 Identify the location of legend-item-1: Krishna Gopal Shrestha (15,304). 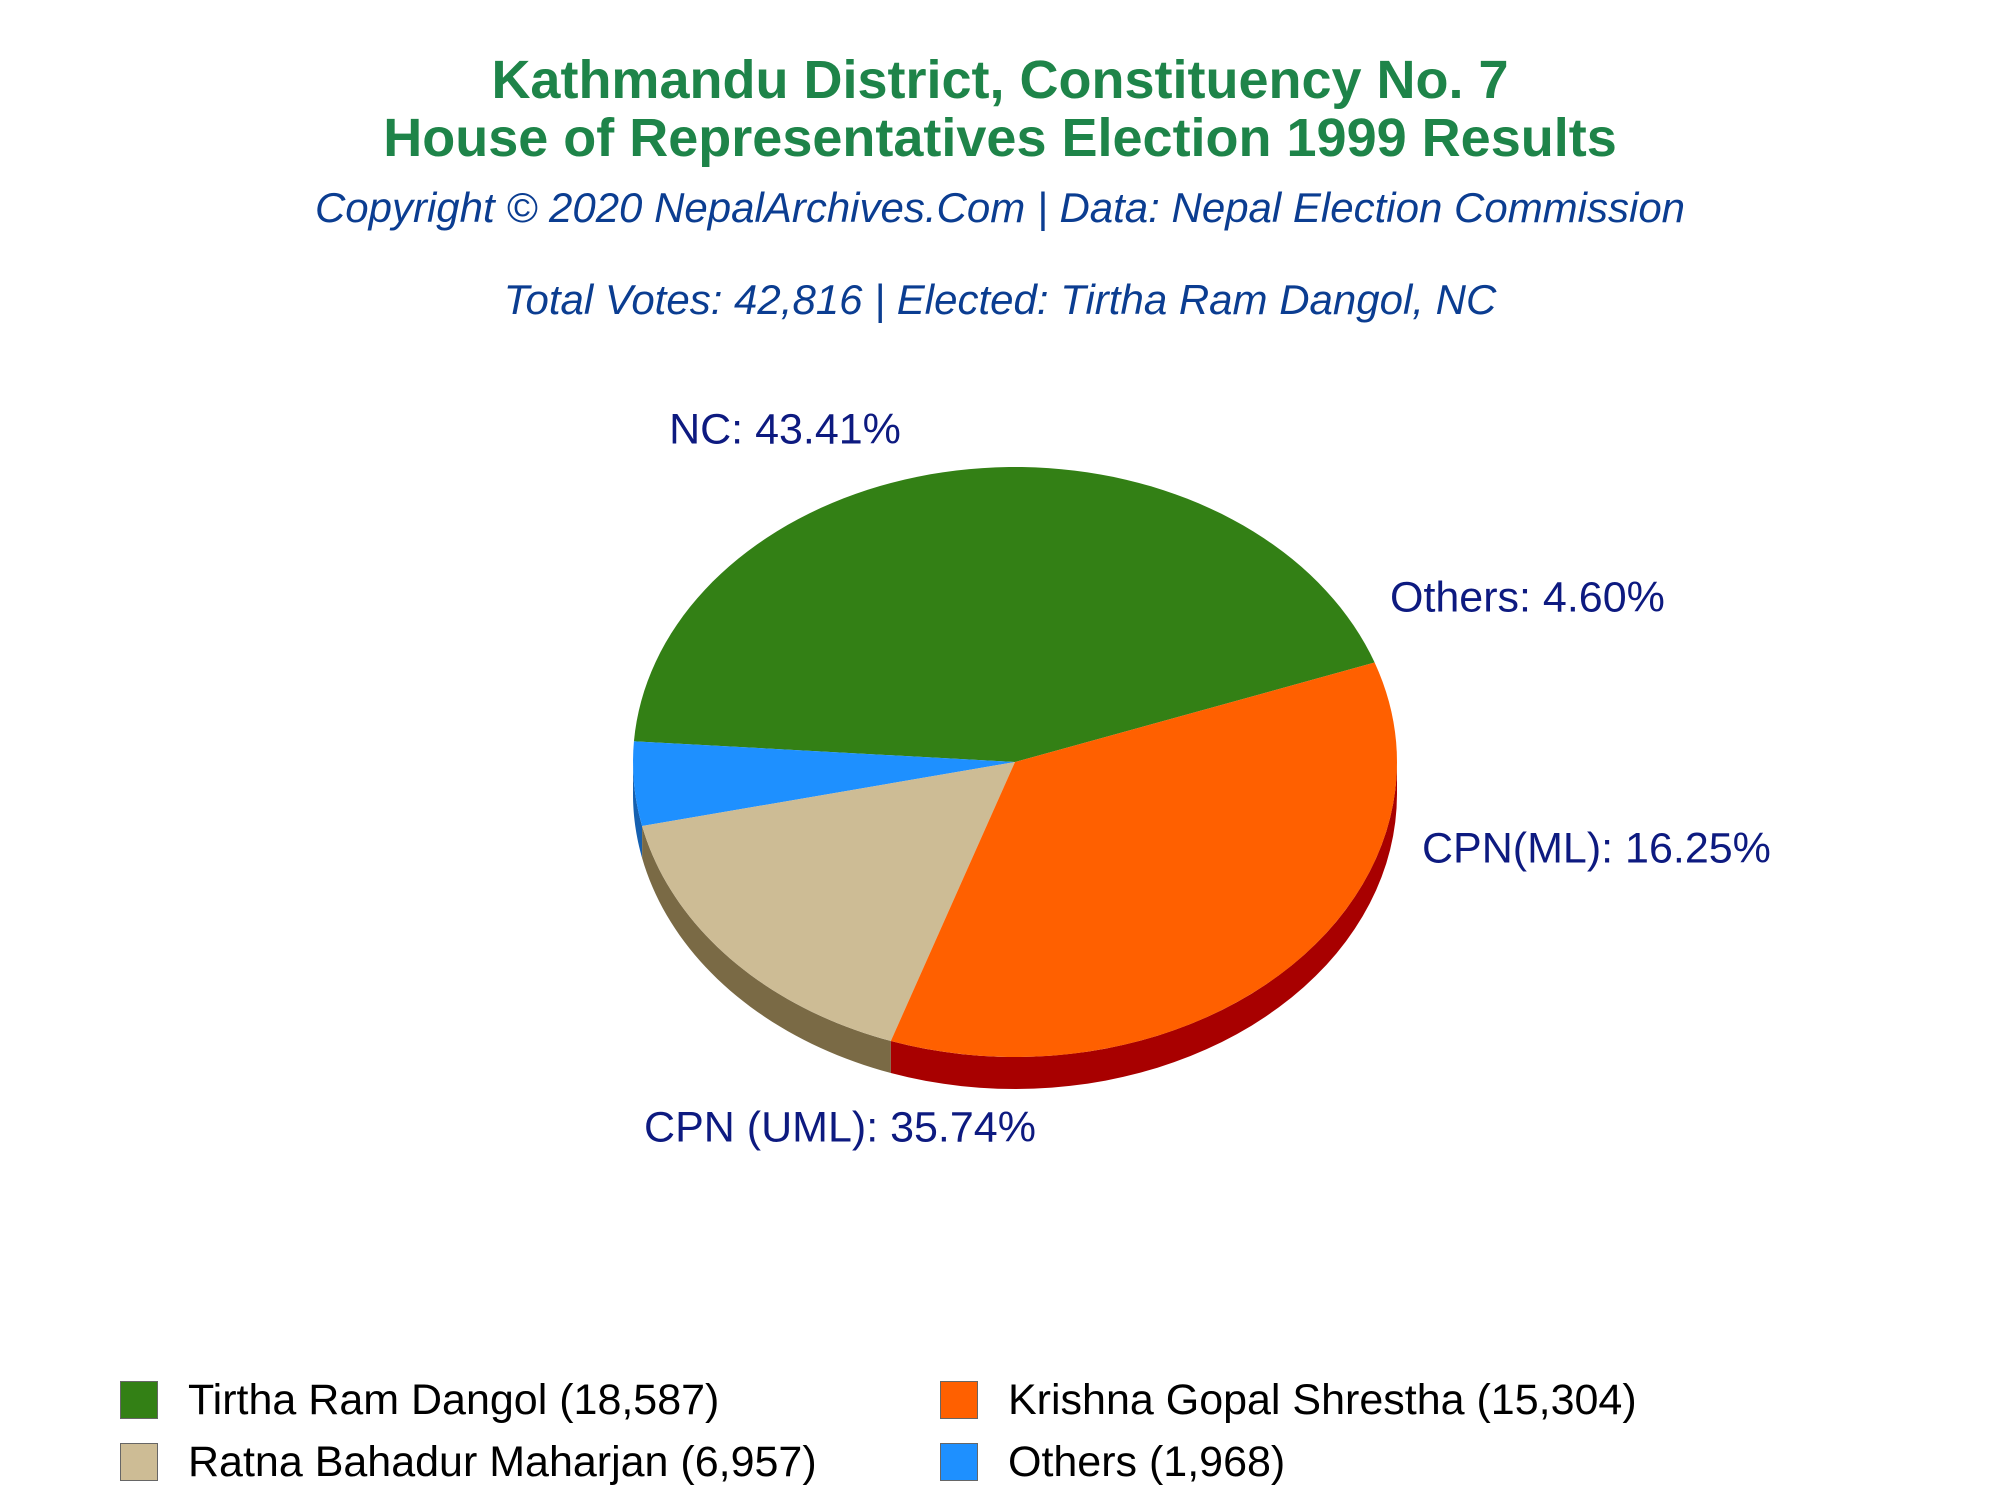
(1288, 1400).